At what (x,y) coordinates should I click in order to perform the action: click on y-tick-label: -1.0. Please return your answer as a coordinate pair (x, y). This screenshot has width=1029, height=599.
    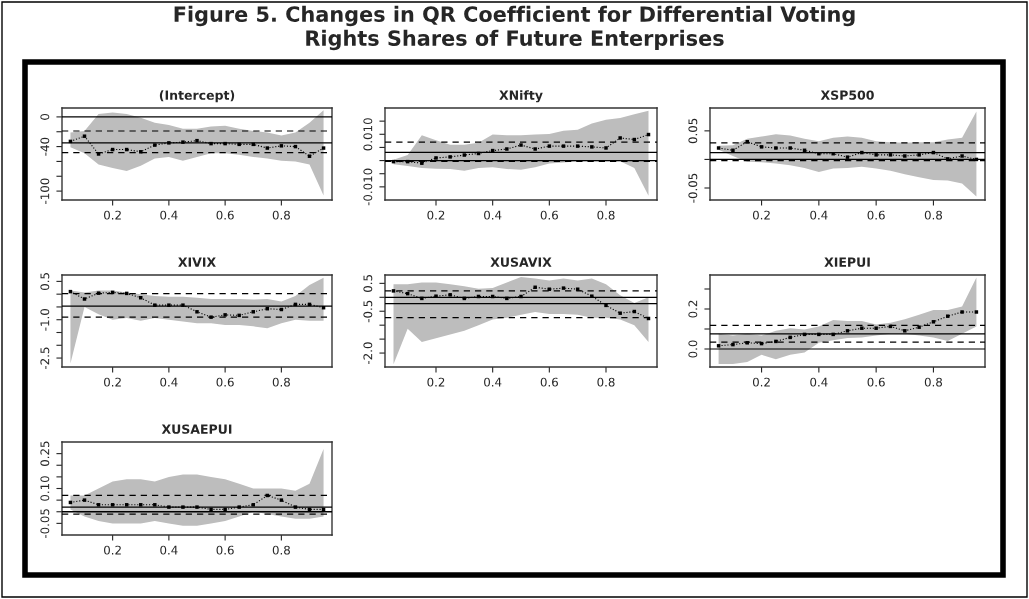
    Looking at the image, I should click on (45, 319).